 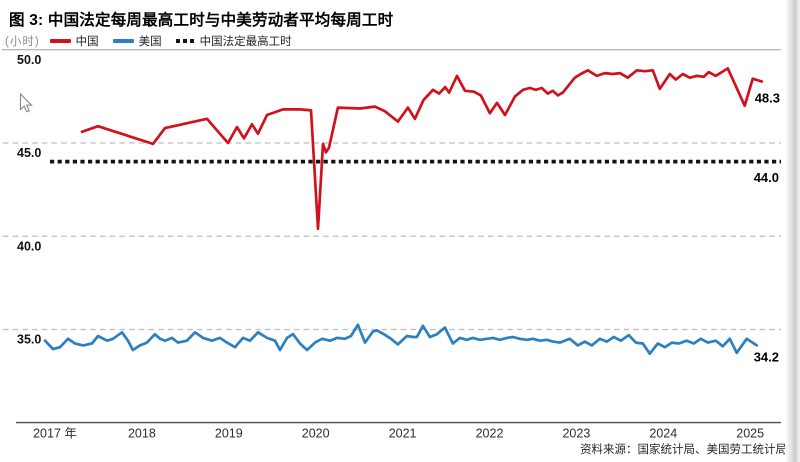 What do you see at coordinates (137, 41) in the screenshot?
I see `legend-item-us: 美国` at bounding box center [137, 41].